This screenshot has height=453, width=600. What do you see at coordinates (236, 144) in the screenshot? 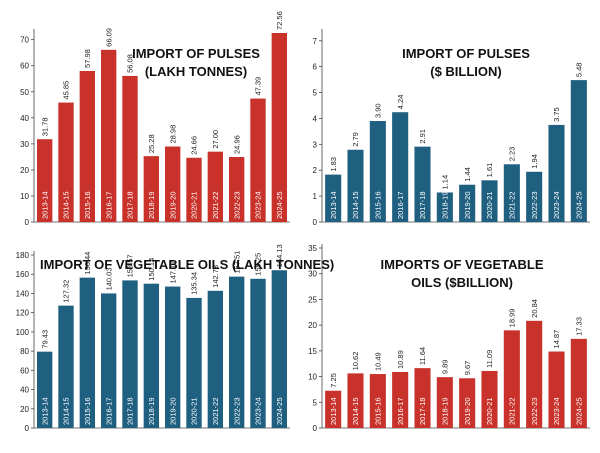
I see `data-label: 24.96` at bounding box center [236, 144].